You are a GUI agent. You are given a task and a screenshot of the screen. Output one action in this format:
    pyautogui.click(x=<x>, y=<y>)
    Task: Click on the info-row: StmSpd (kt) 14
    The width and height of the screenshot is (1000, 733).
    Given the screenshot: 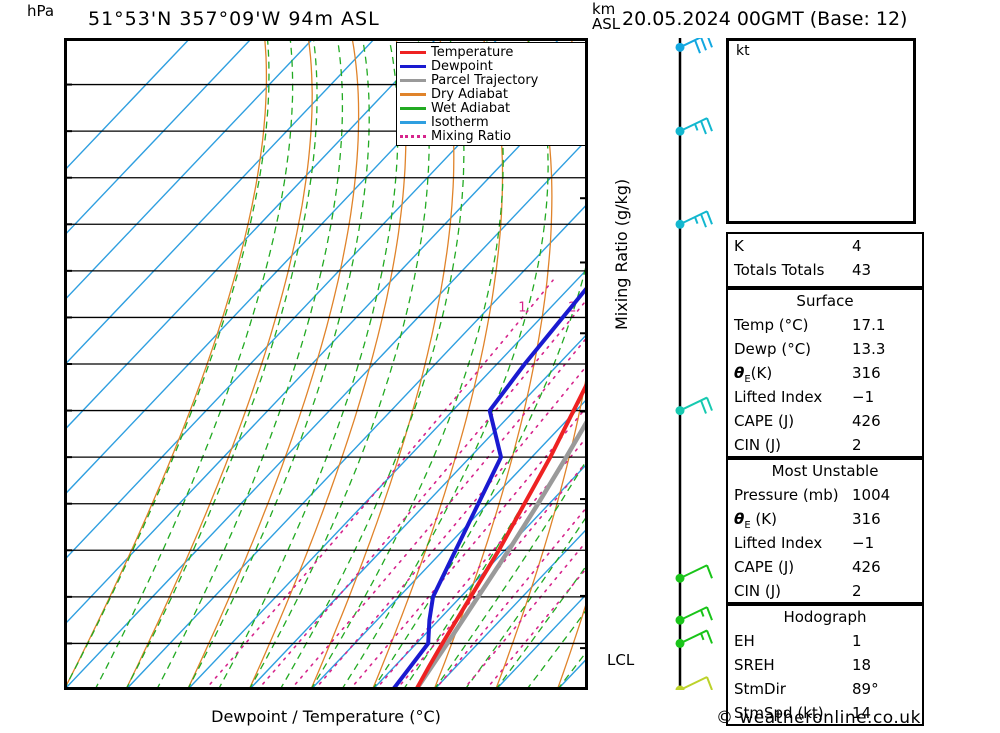 What is the action you would take?
    pyautogui.click(x=825, y=713)
    